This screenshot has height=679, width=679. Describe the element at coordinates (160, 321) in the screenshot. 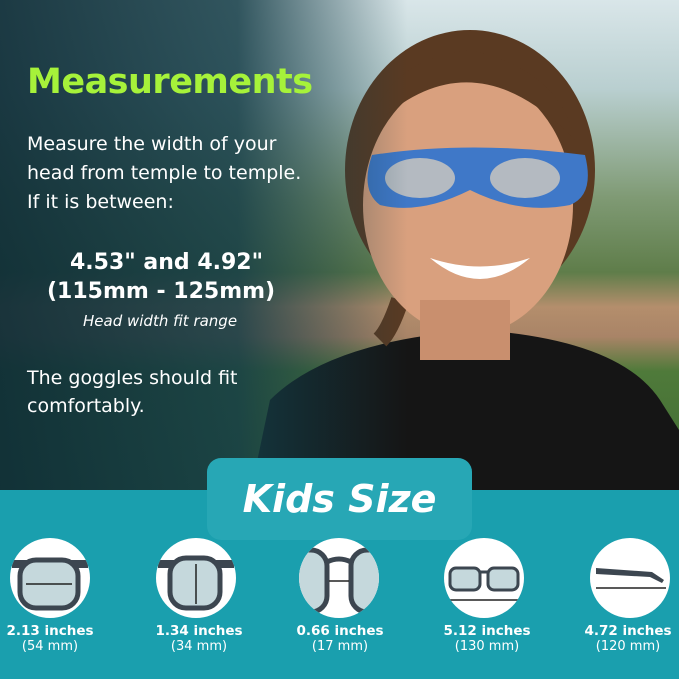

I see `range-caption: Head width fit range` at that location.